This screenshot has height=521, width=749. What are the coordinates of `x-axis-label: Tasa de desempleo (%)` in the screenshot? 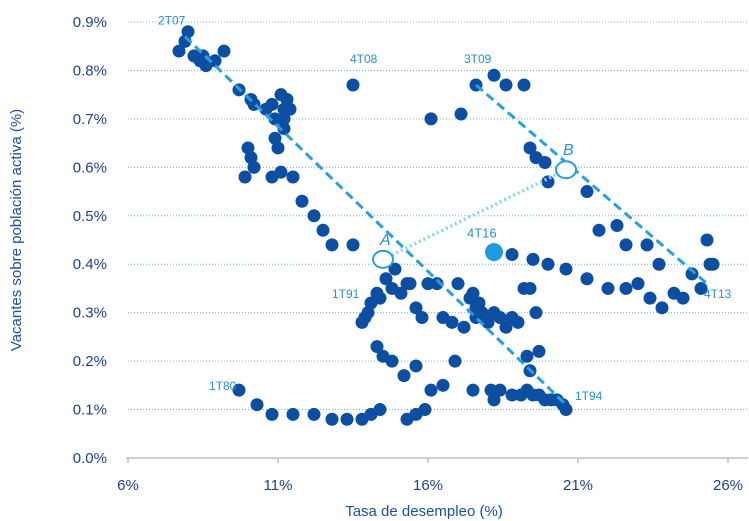 It's located at (424, 511).